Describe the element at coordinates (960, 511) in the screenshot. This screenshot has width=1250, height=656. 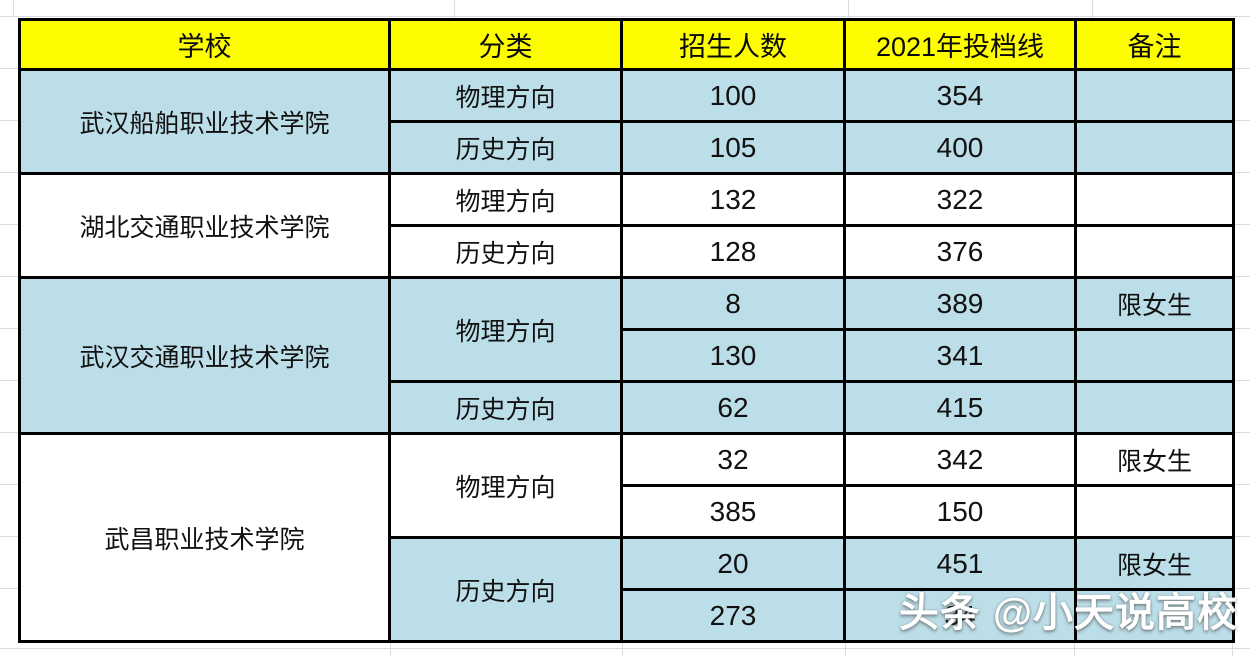
I see `cutoff-cell: 150` at that location.